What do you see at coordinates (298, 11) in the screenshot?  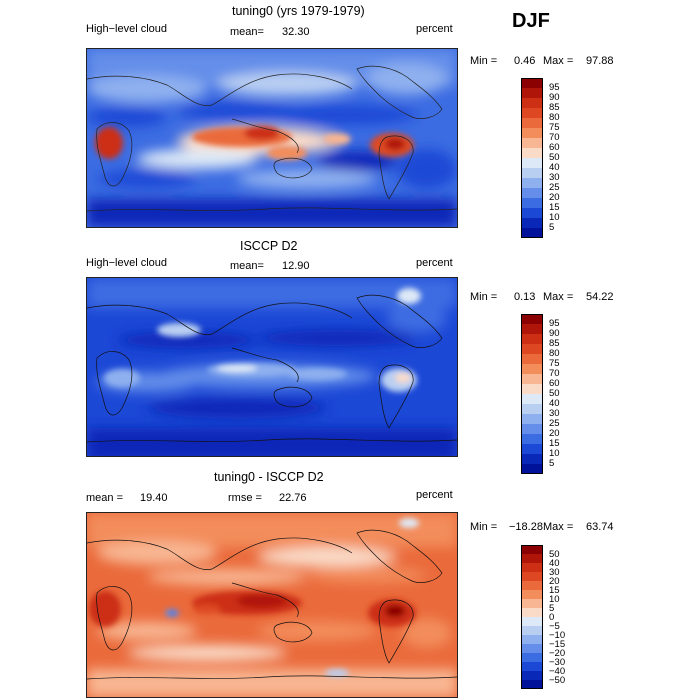 I see `panel-title: tuning0 (yrs 1979-1979)` at bounding box center [298, 11].